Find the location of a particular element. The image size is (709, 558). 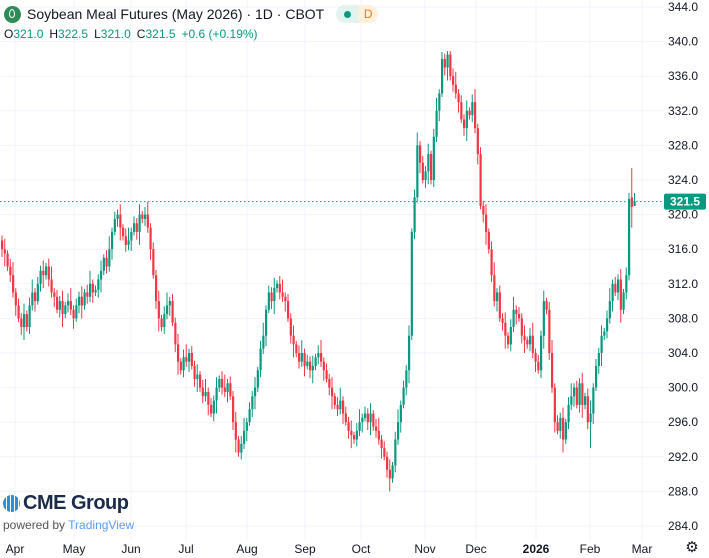

x-tick-label: Oct is located at coordinates (361, 549).